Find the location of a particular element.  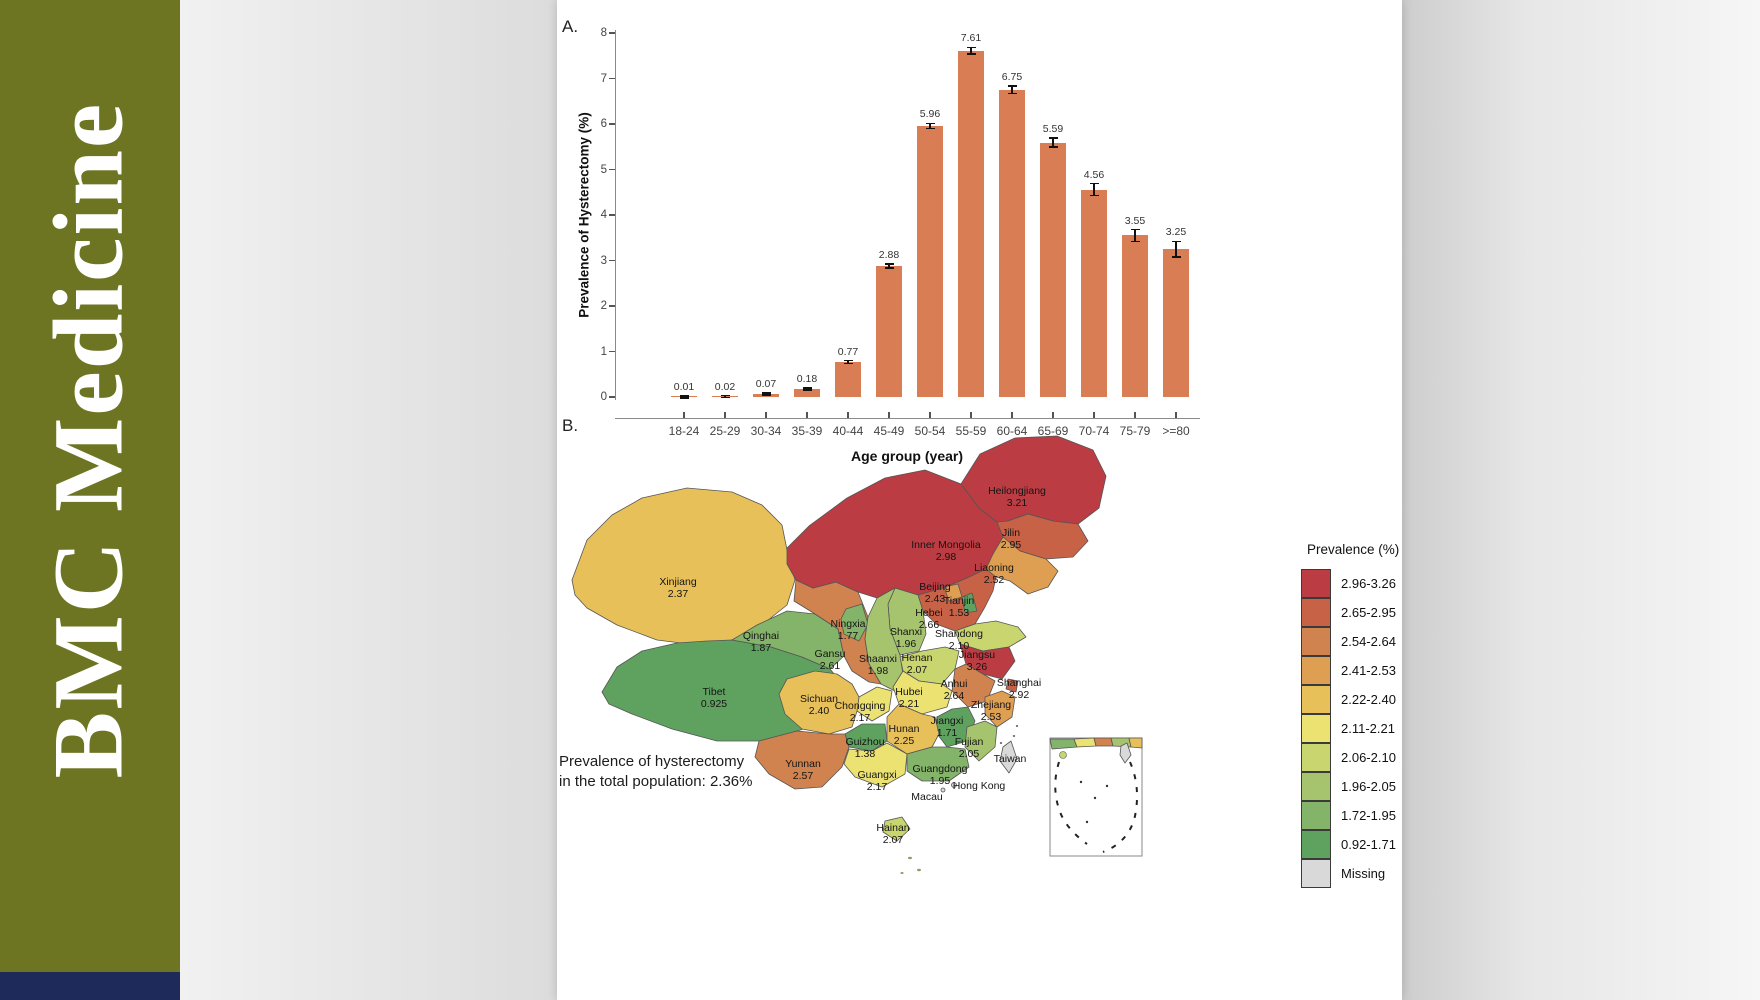

label-tibet: Tibet 0.925 is located at coordinates (714, 698).